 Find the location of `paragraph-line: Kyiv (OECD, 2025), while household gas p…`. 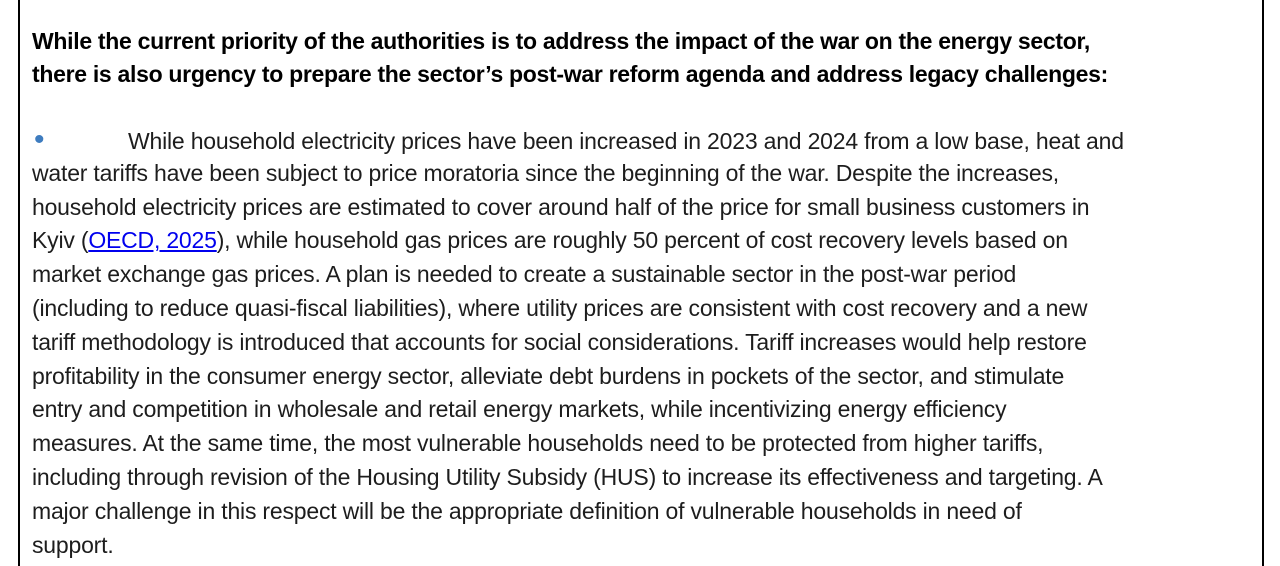

paragraph-line: Kyiv (OECD, 2025), while household gas p… is located at coordinates (638, 241).